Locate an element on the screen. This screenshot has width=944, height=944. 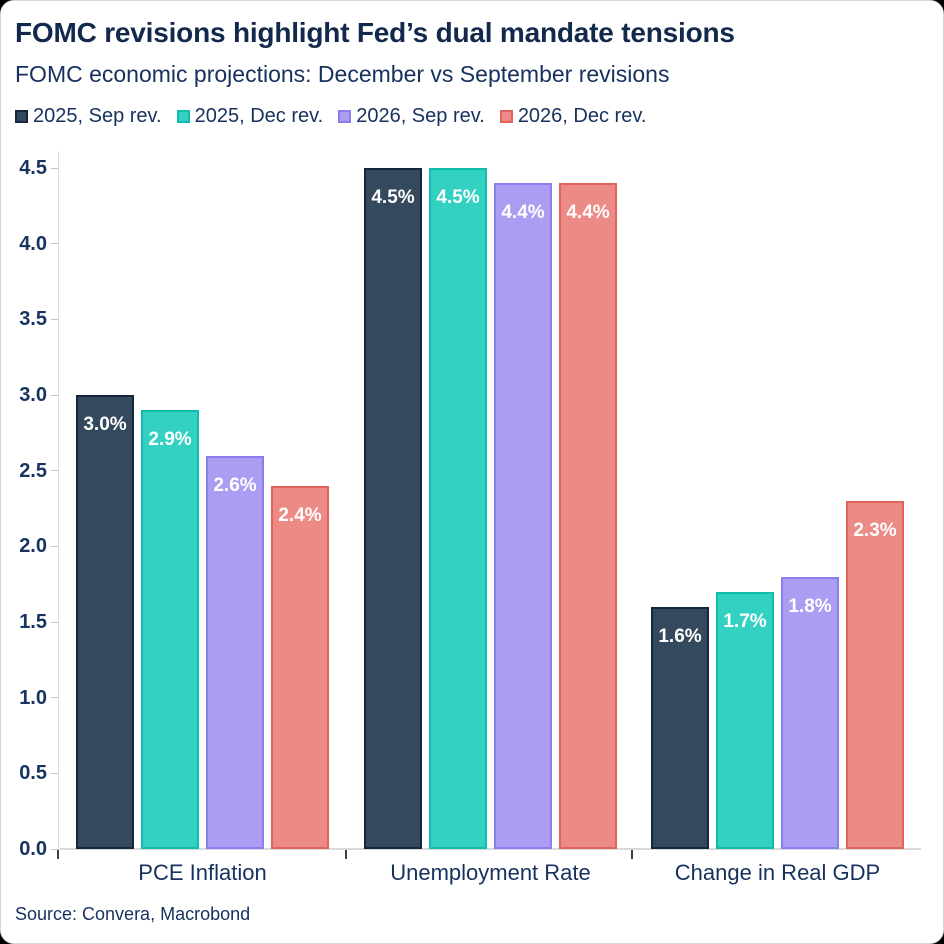
bar: 2.4% is located at coordinates (300, 667).